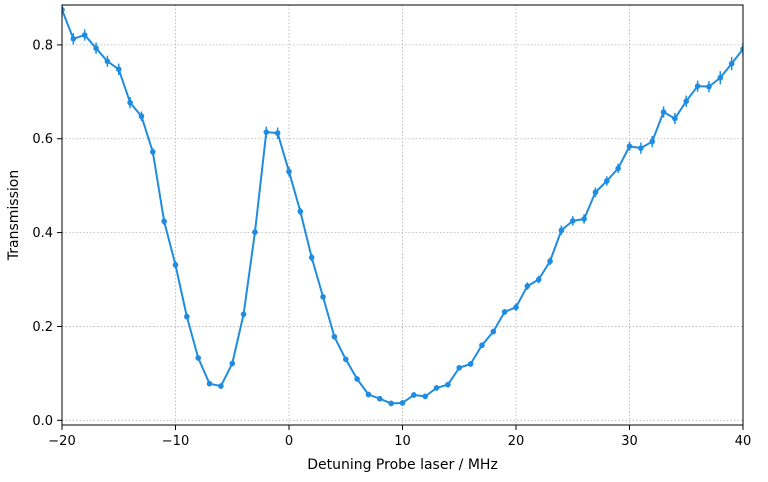 The width and height of the screenshot is (768, 482). I want to click on x-tick-label: 40, so click(743, 441).